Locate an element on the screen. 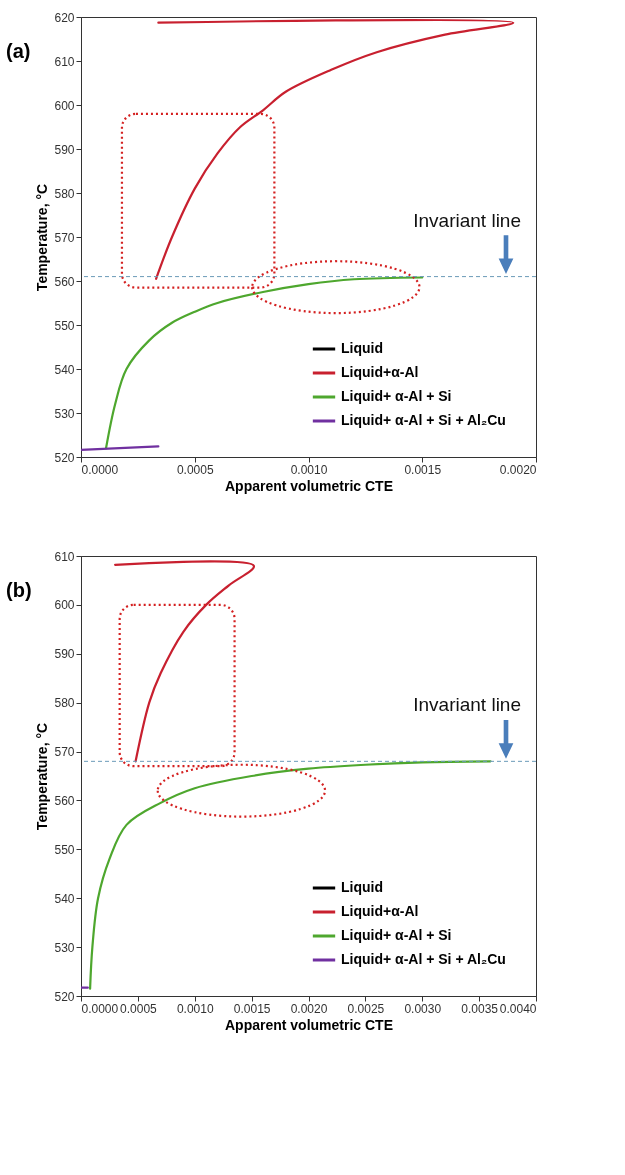  x-tick-label: 0.0025 is located at coordinates (366, 1008).